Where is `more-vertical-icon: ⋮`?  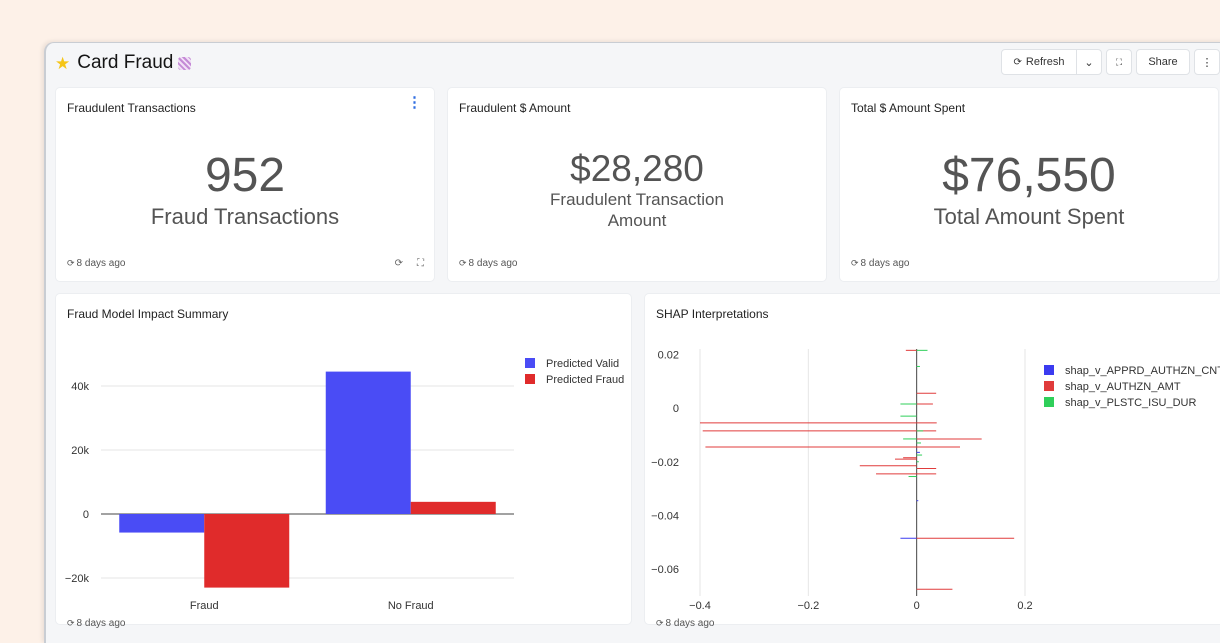 more-vertical-icon: ⋮ is located at coordinates (1207, 62).